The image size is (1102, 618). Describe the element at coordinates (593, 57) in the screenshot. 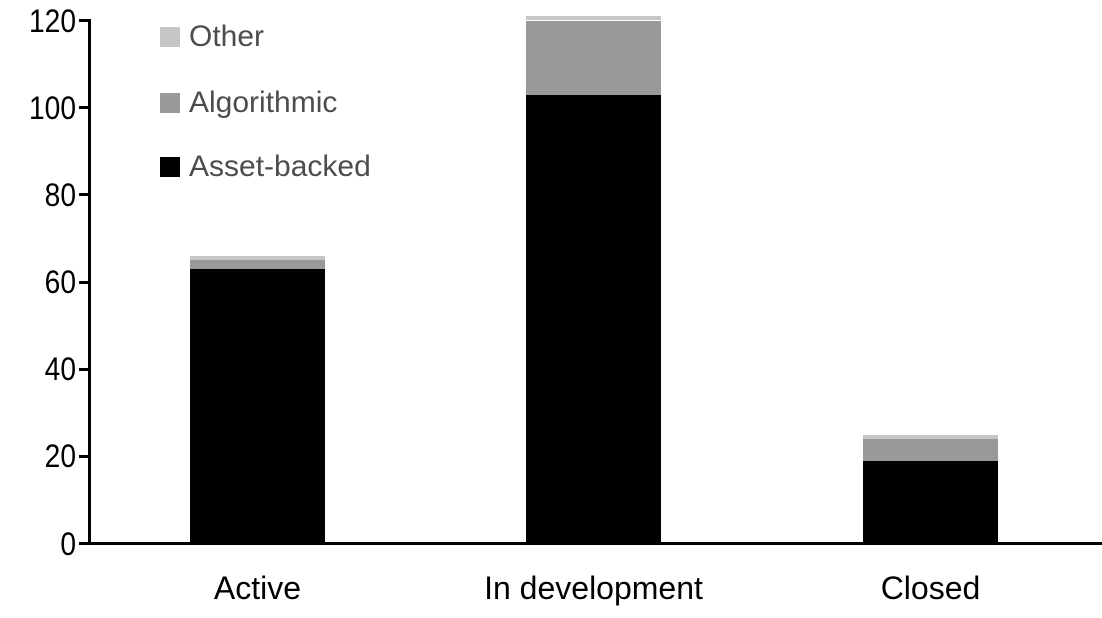

I see `bar-segment-in-development-algorithmic` at that location.